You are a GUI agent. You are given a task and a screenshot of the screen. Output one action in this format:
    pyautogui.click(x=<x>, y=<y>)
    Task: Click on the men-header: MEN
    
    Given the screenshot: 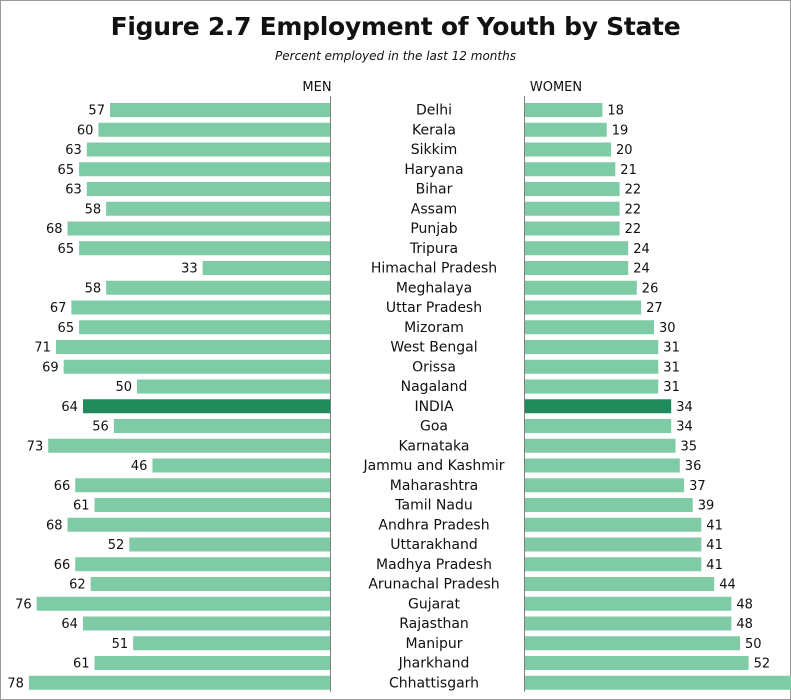 What is the action you would take?
    pyautogui.click(x=316, y=87)
    